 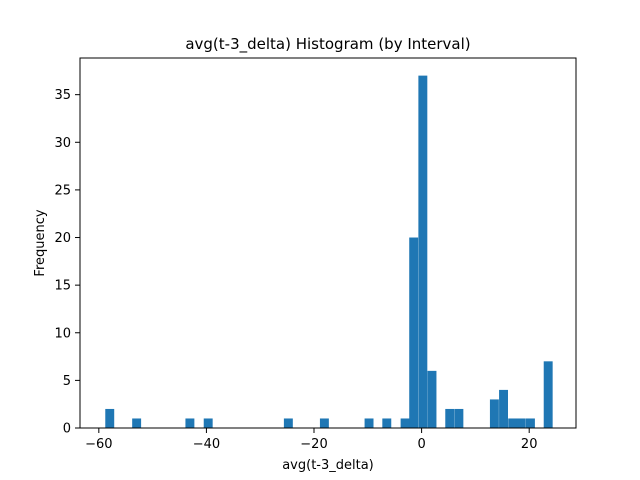 I want to click on x-tick-label: 20, so click(x=529, y=444).